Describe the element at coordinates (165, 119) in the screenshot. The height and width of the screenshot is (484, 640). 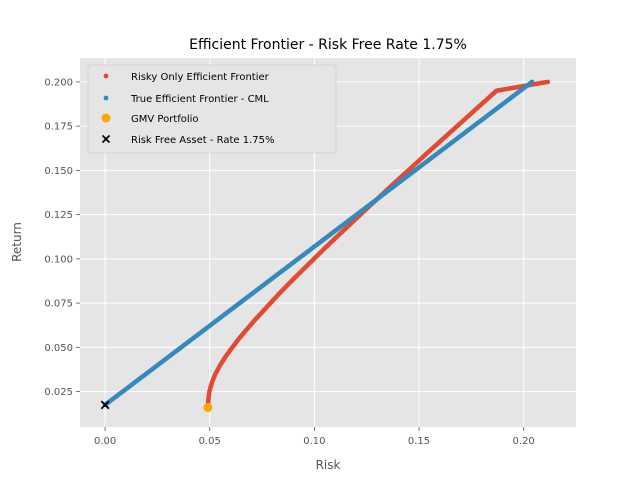
I see `legend-label-gmv: GMV Portfolio` at that location.